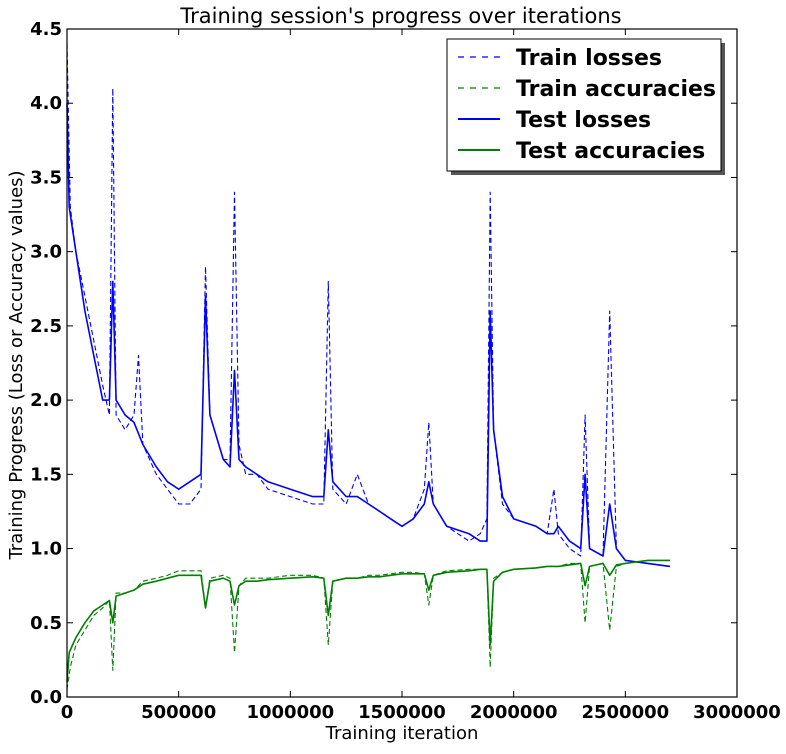 The image size is (786, 754). Describe the element at coordinates (514, 712) in the screenshot. I see `x-tick-label: 2000000` at that location.